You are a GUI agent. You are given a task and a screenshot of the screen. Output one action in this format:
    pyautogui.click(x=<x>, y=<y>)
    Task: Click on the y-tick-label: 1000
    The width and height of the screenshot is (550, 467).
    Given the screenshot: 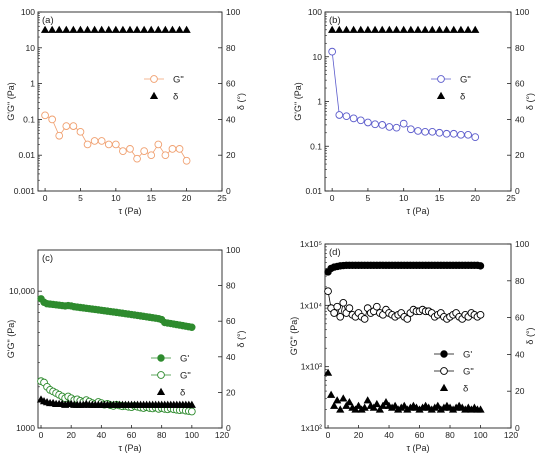 What is the action you would take?
    pyautogui.click(x=25, y=428)
    